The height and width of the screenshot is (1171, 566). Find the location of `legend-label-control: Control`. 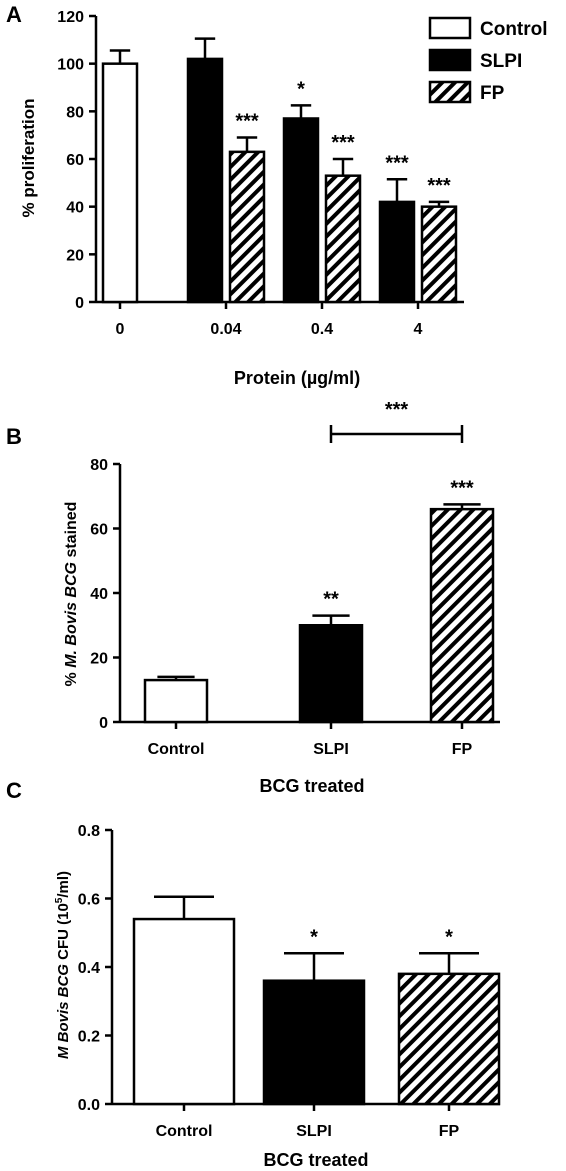

legend-label-control: Control is located at coordinates (514, 29).